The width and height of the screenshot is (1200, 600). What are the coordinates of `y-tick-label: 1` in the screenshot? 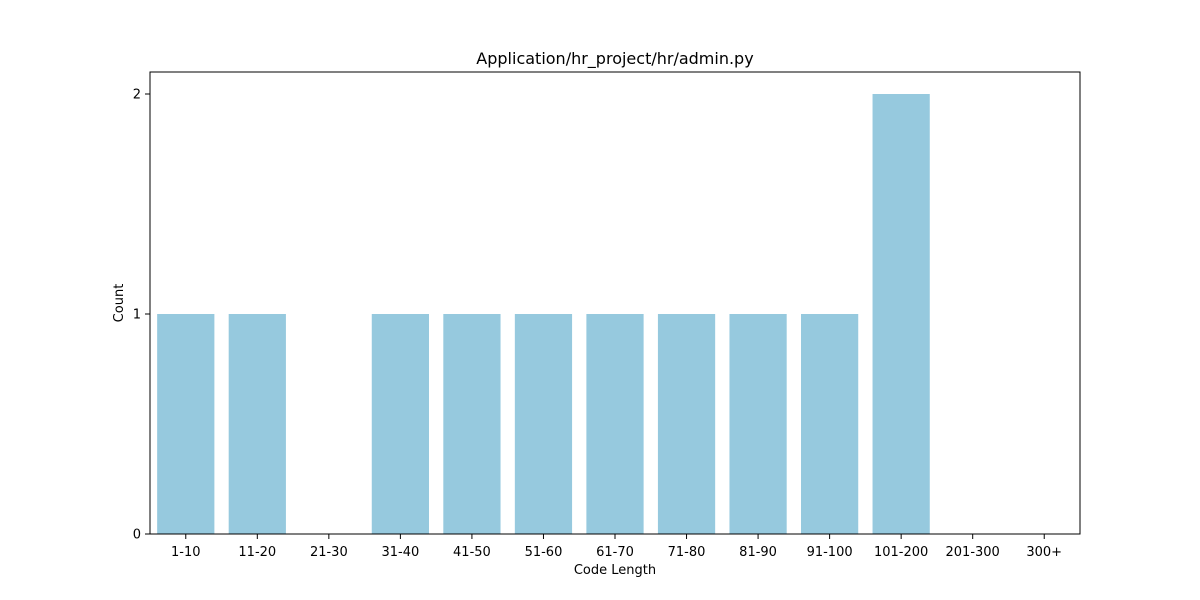 It's located at (137, 315).